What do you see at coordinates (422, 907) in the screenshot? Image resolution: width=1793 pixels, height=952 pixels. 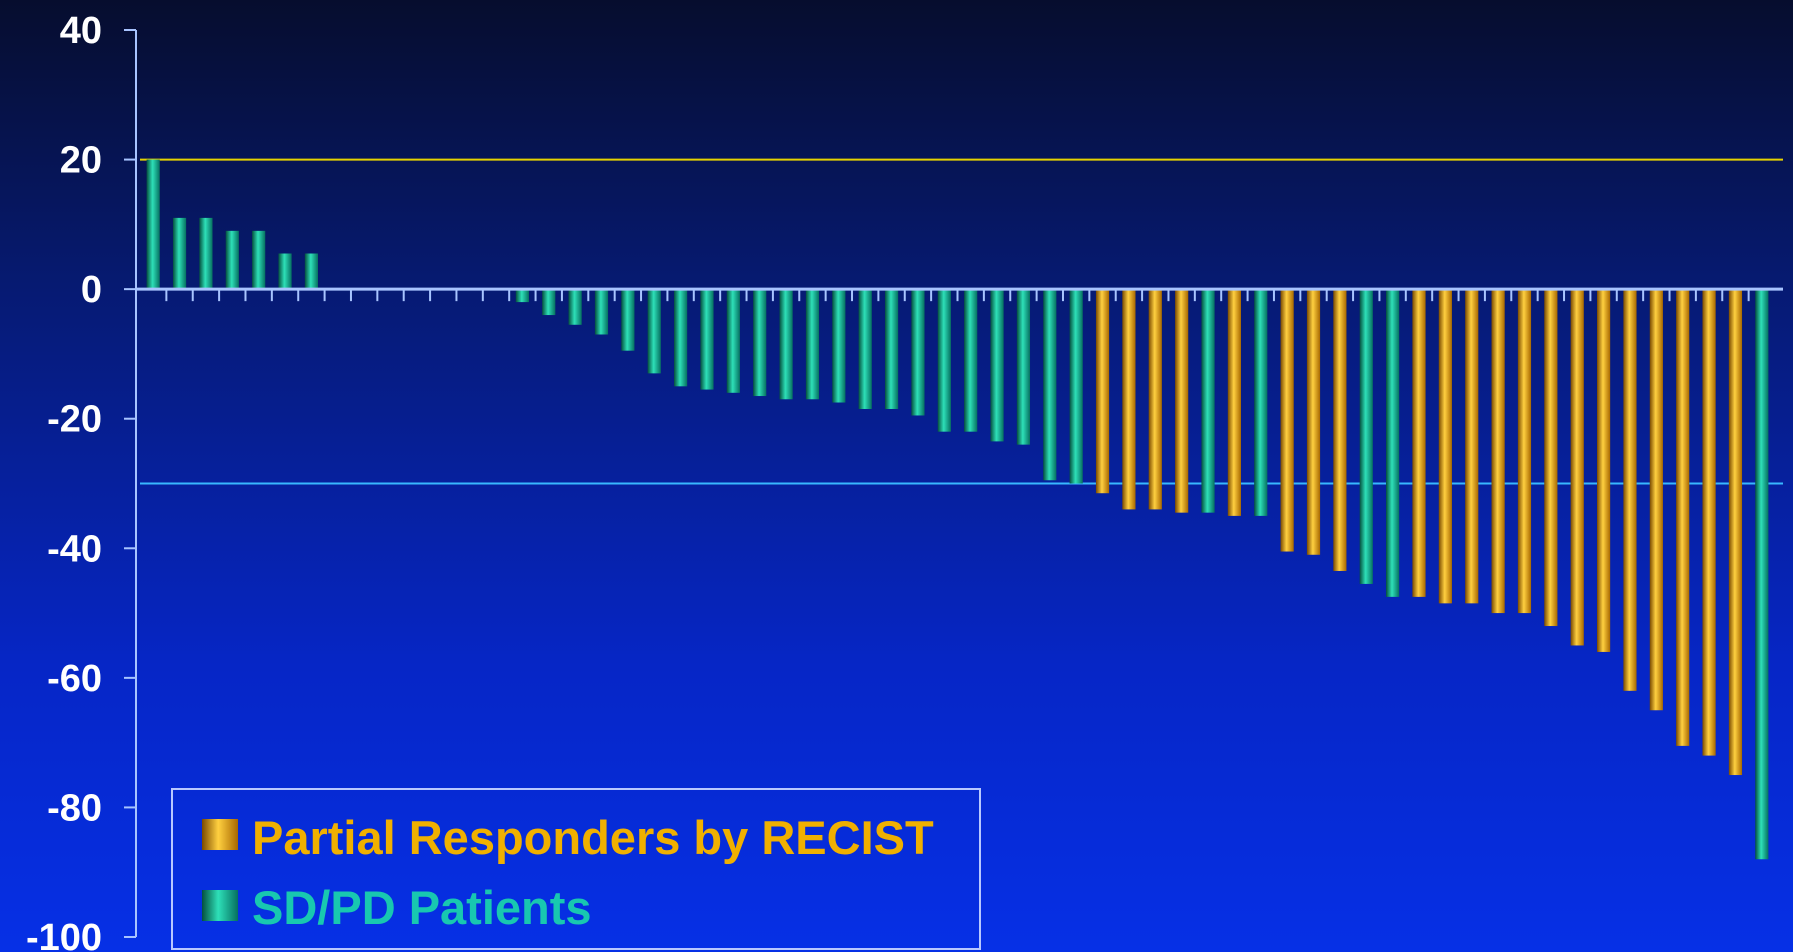 I see `legend-label-sdpd: SD/PD Patients` at bounding box center [422, 907].